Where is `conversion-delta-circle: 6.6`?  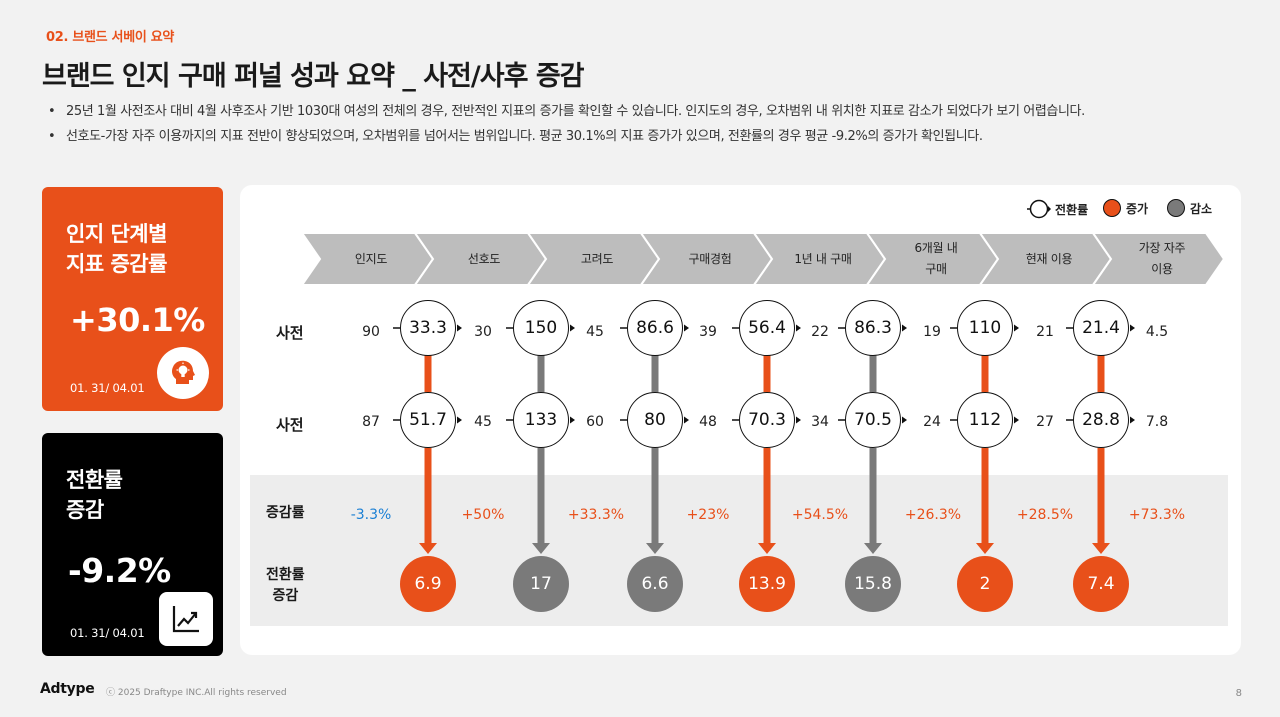
conversion-delta-circle: 6.6 is located at coordinates (655, 584).